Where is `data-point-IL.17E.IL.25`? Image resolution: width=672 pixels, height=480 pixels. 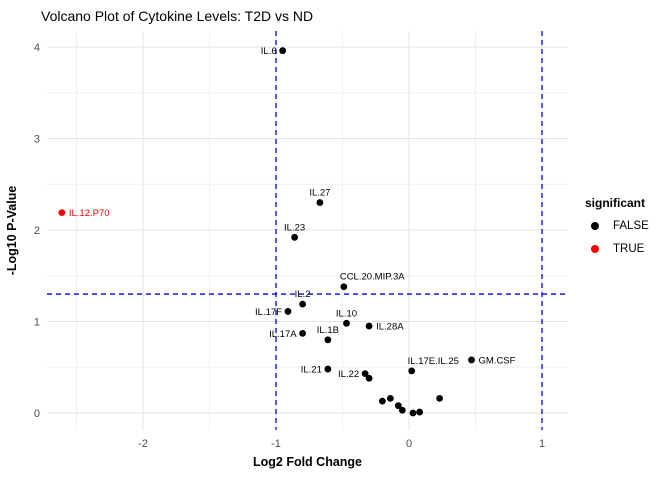 data-point-IL.17E.IL.25 is located at coordinates (412, 371).